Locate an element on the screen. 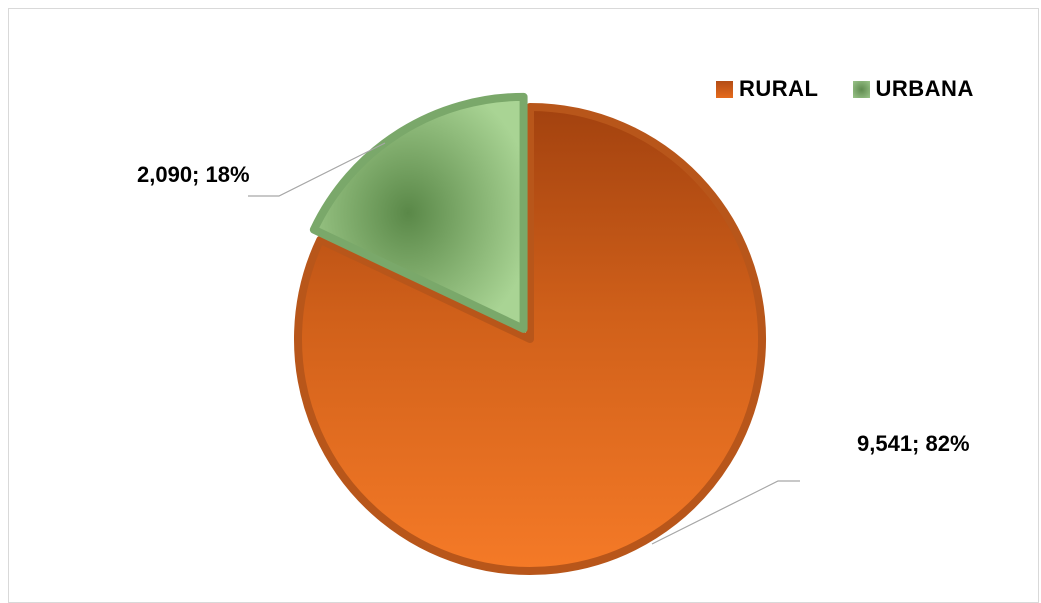 The height and width of the screenshot is (603, 1041). data-label-urbana: 2,090; 18% is located at coordinates (193, 174).